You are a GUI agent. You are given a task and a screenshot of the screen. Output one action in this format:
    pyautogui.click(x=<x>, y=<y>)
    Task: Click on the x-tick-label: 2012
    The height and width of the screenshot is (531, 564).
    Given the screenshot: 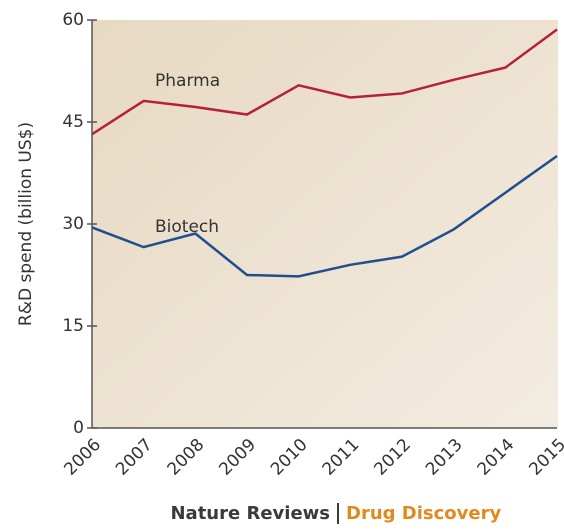 What is the action you would take?
    pyautogui.click(x=392, y=457)
    